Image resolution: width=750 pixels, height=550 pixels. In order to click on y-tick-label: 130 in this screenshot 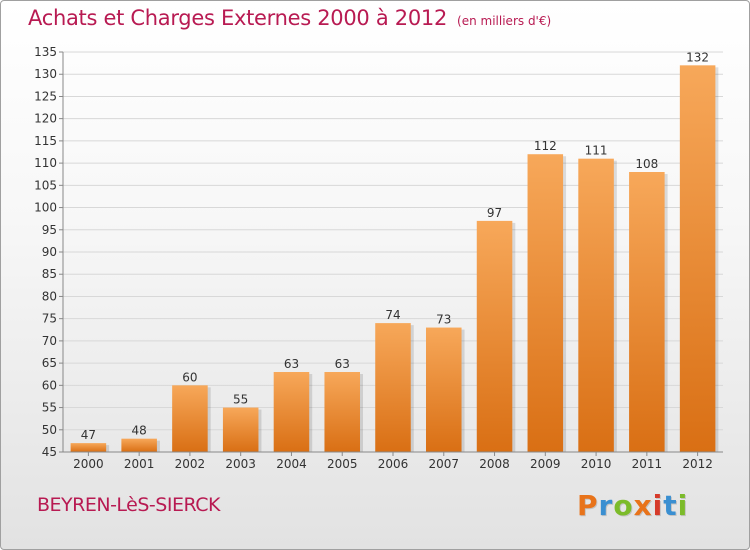, I will do `click(45, 74)`.